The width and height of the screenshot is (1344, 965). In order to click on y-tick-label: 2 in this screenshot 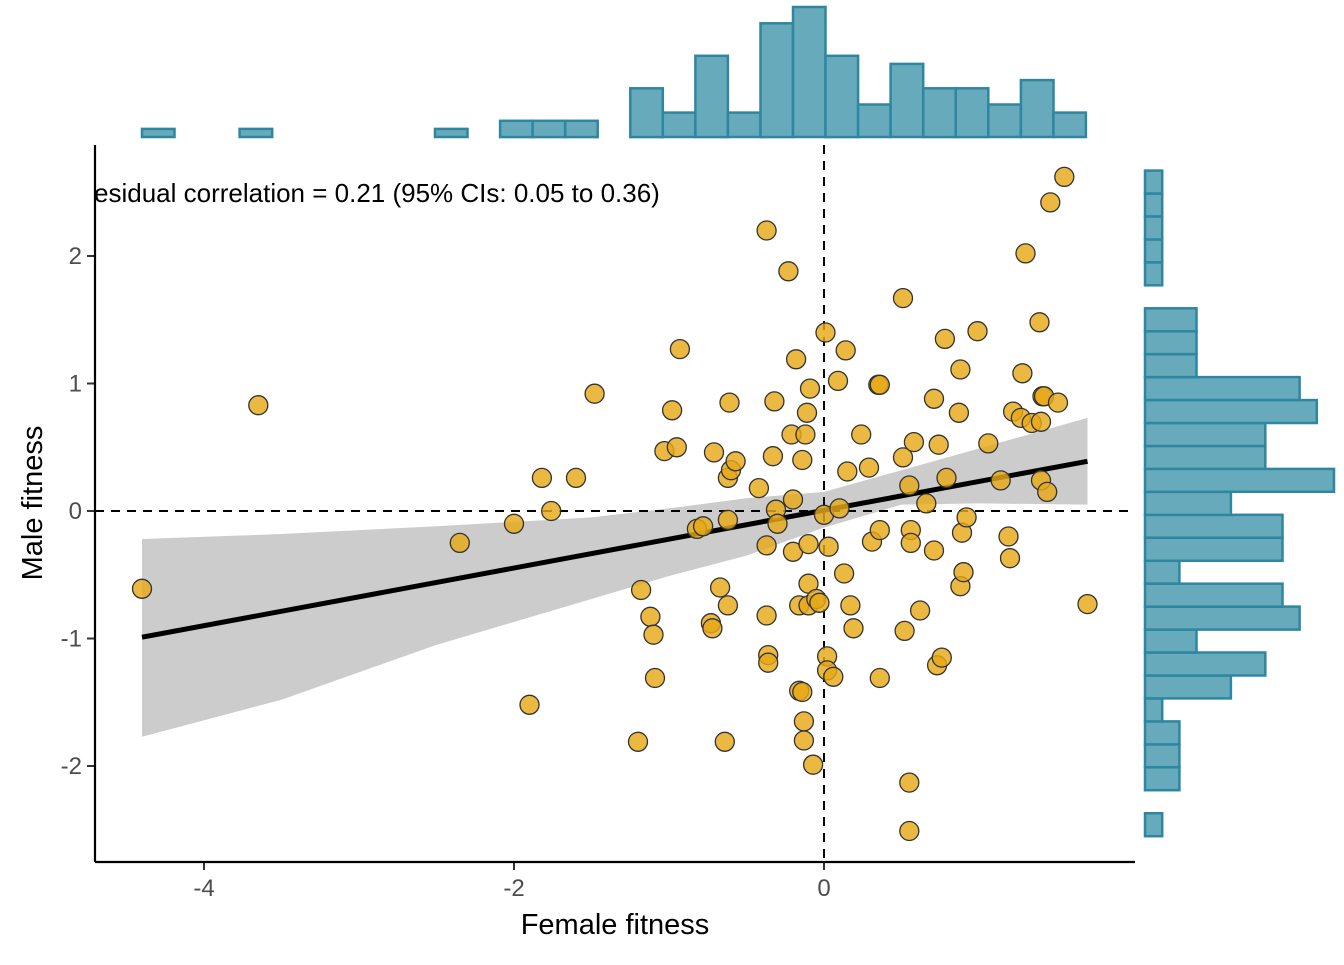, I will do `click(75, 256)`.